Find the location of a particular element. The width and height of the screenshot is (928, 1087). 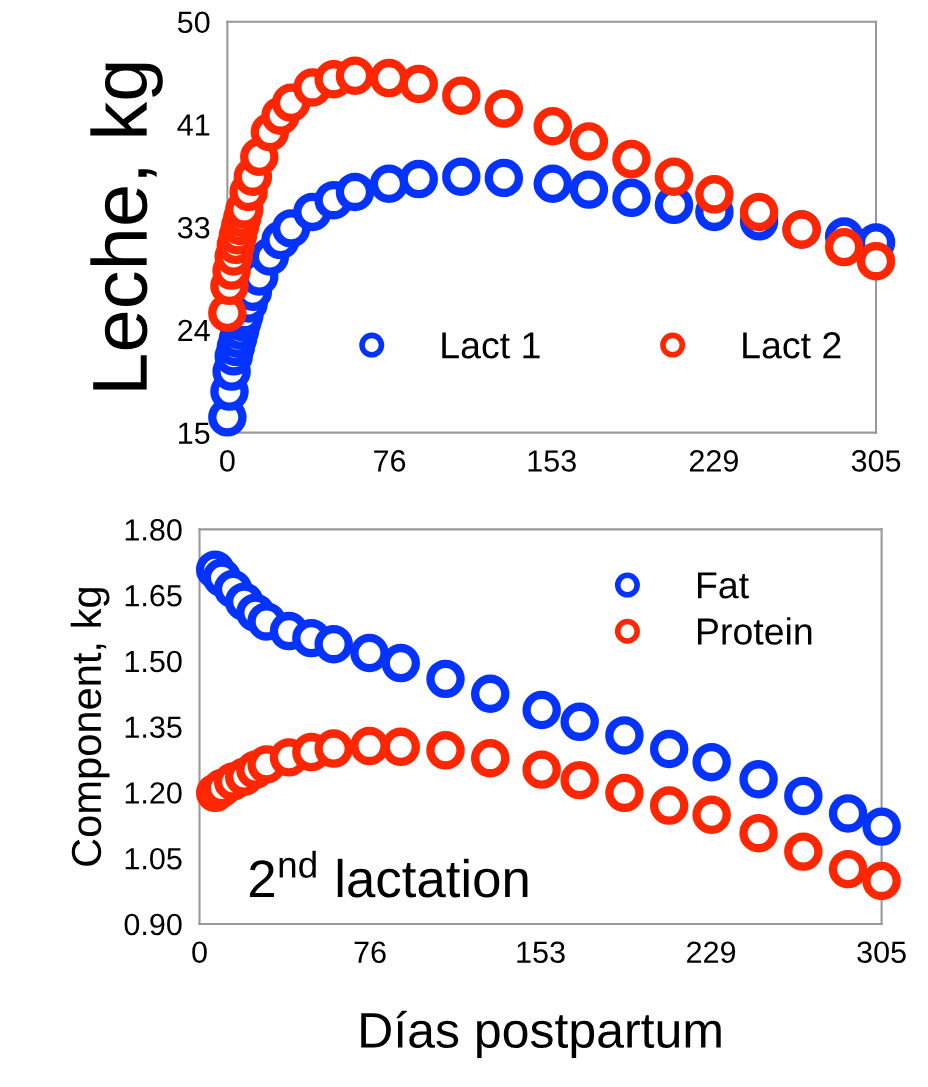

y-axis-title: Leche, kg is located at coordinates (126, 226).